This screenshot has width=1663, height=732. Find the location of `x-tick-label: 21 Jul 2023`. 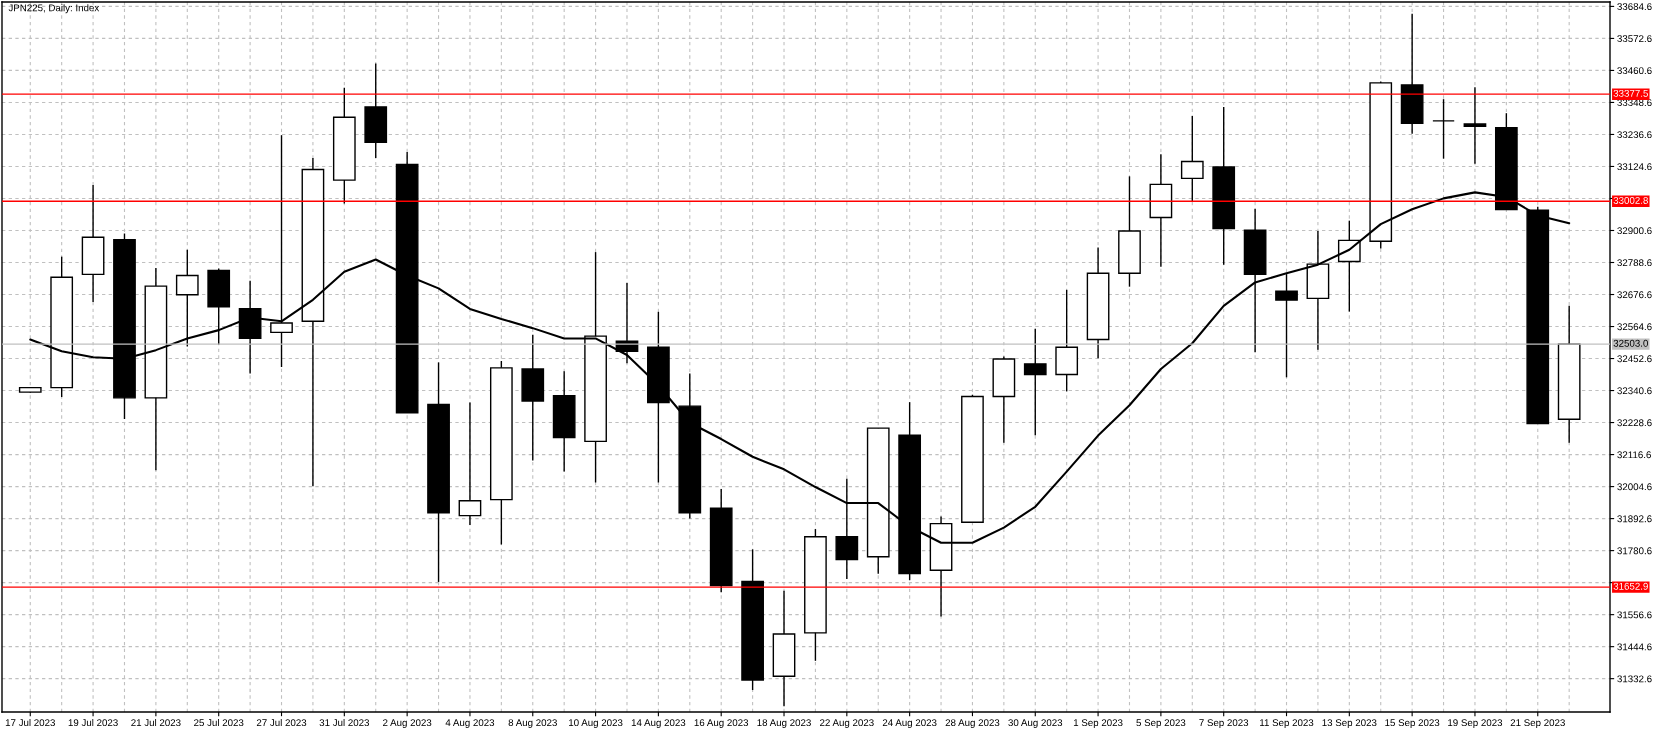

x-tick-label: 21 Jul 2023 is located at coordinates (156, 722).